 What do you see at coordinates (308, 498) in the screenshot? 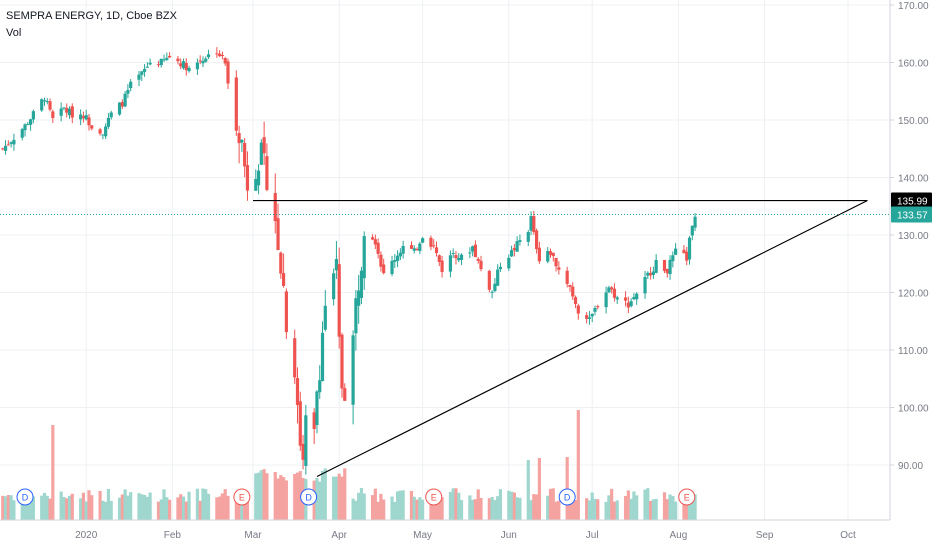
I see `event-marker-label: D` at bounding box center [308, 498].